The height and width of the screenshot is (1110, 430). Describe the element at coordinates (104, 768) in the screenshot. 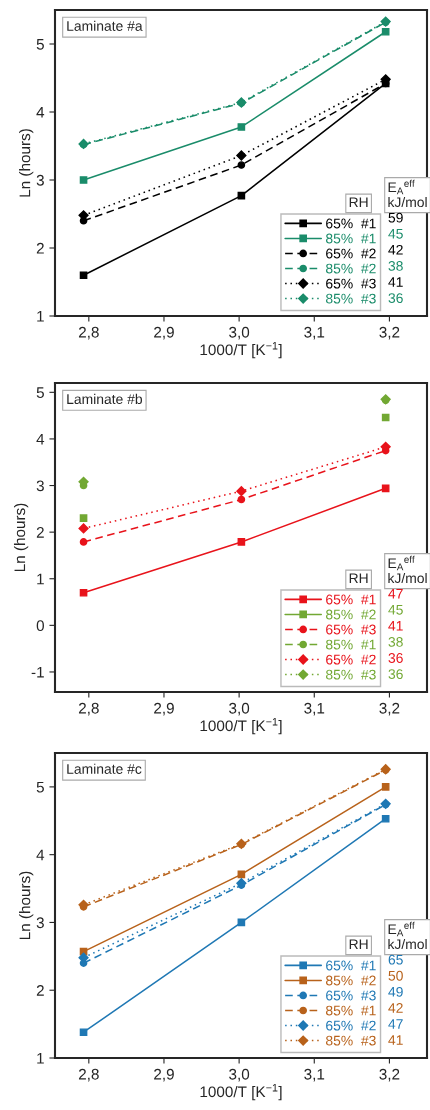

I see `text: Laminate #c` at that location.